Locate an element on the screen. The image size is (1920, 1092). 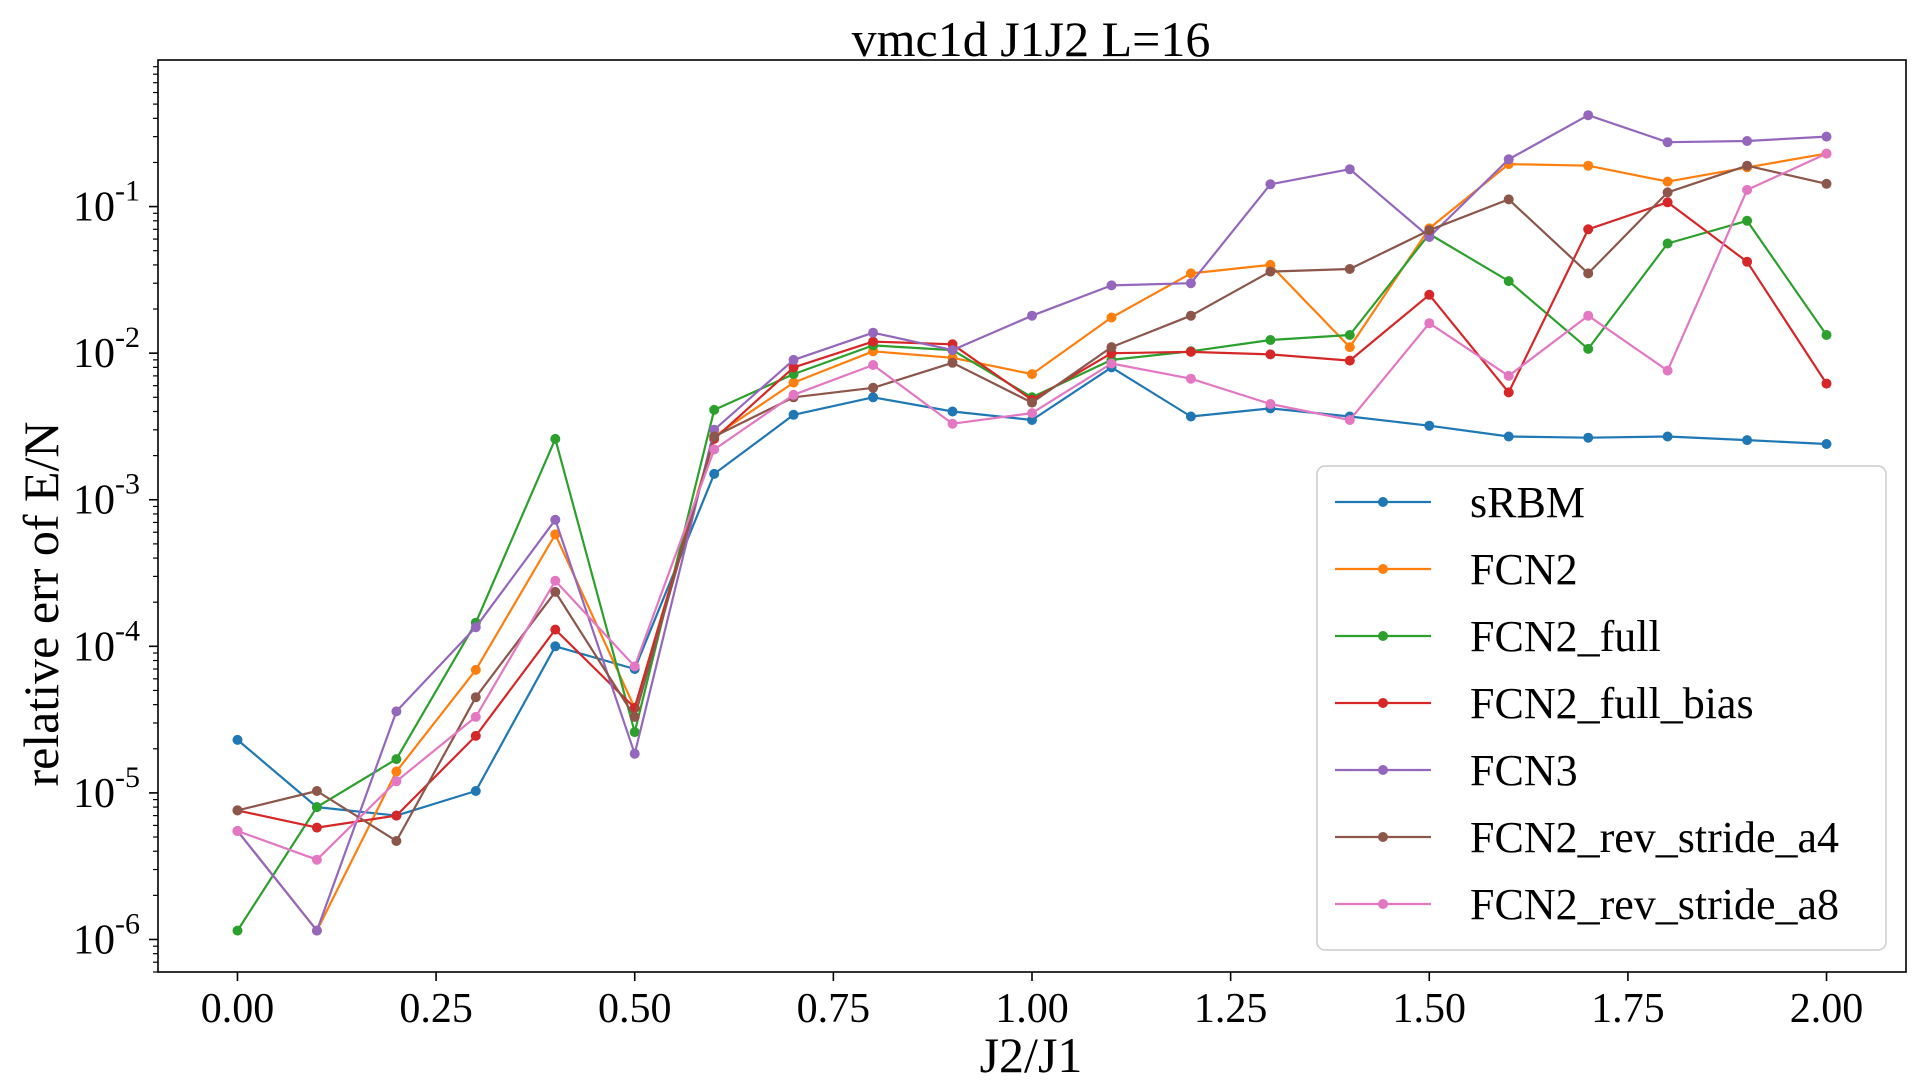
x-axis-label: J2/J1 is located at coordinates (1031, 1055).